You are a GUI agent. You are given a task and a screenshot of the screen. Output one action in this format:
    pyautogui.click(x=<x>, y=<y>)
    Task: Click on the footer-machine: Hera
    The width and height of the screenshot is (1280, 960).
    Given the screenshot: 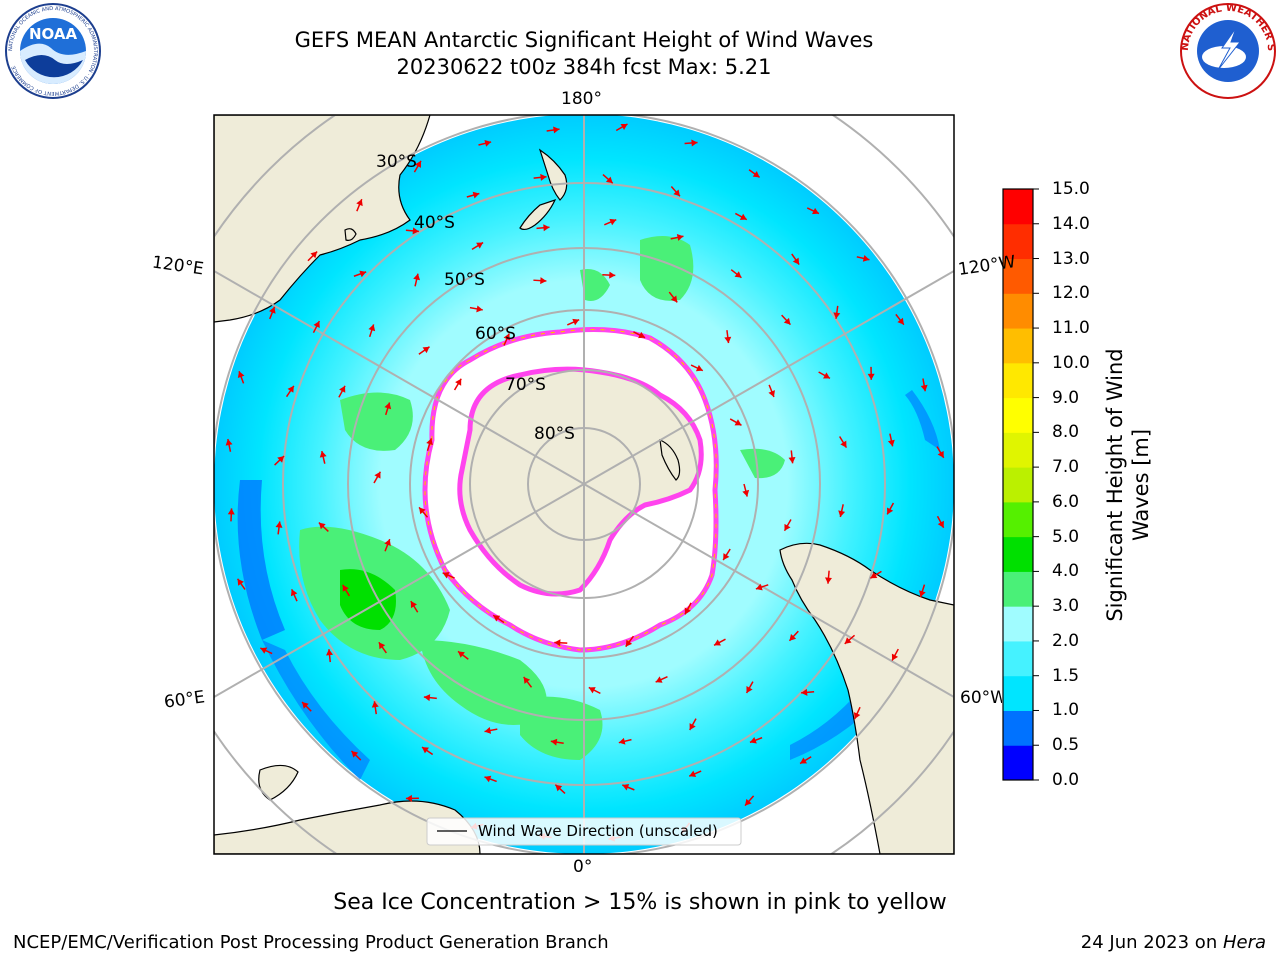 What is the action you would take?
    pyautogui.click(x=1244, y=942)
    